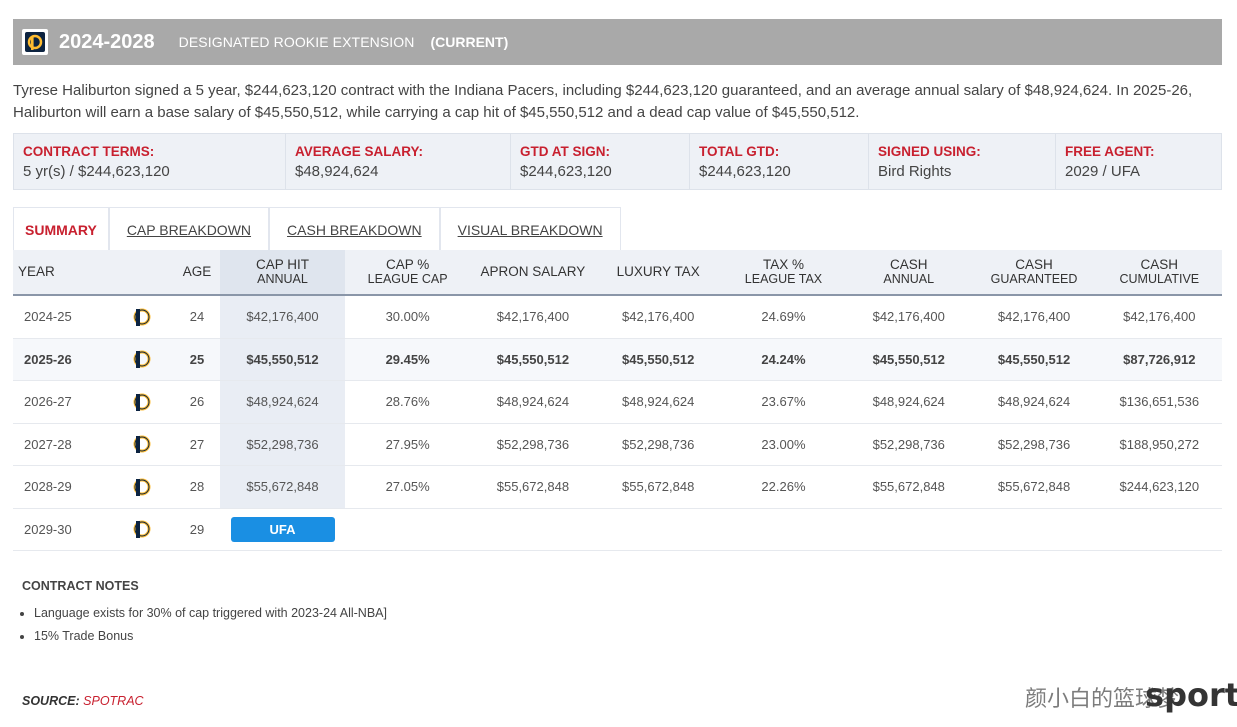  Describe the element at coordinates (282, 402) in the screenshot. I see `cell-cap-hit: $48,924,624` at that location.